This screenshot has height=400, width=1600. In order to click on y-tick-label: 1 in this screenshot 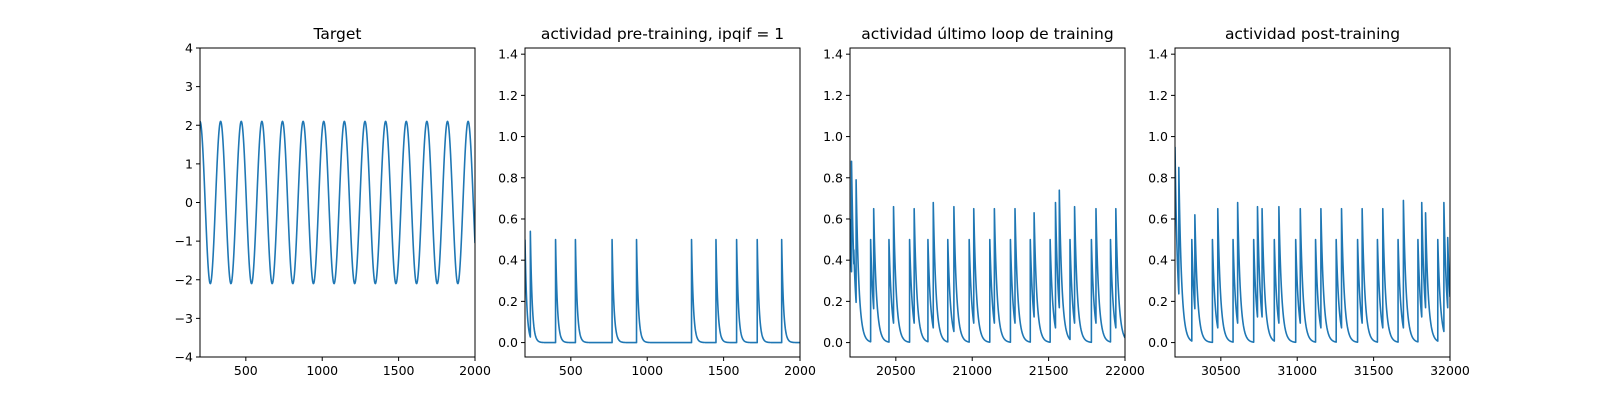, I will do `click(189, 163)`.